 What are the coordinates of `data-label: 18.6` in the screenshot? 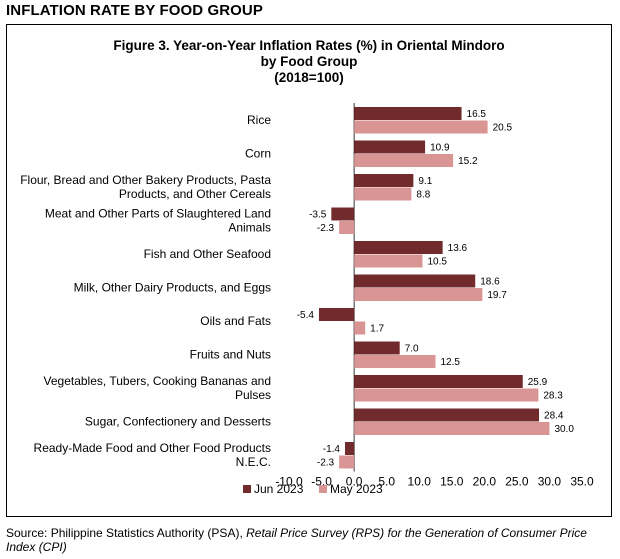 It's located at (490, 282).